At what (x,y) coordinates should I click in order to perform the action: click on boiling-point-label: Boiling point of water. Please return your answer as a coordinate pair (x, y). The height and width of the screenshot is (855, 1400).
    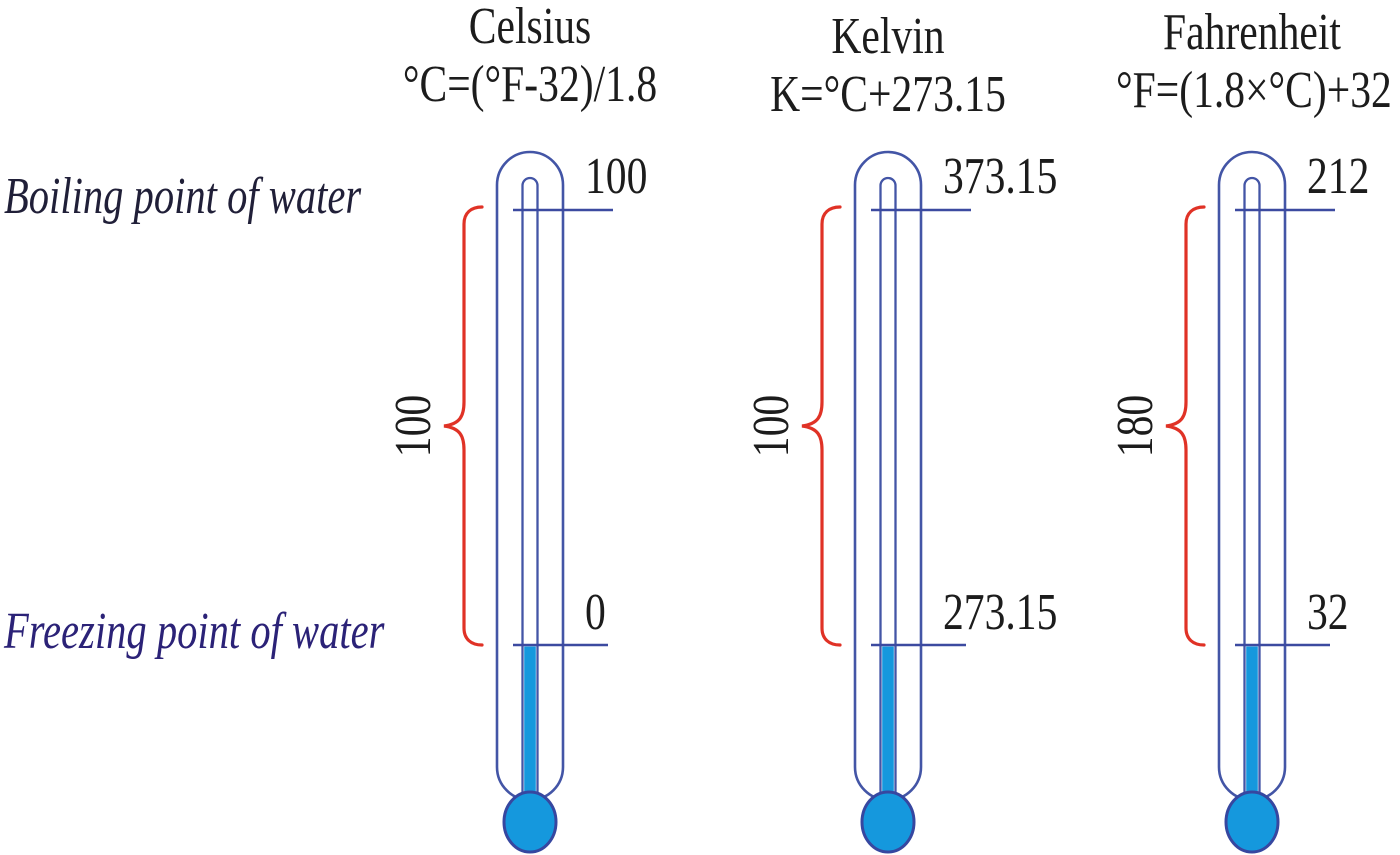
    Looking at the image, I should click on (183, 196).